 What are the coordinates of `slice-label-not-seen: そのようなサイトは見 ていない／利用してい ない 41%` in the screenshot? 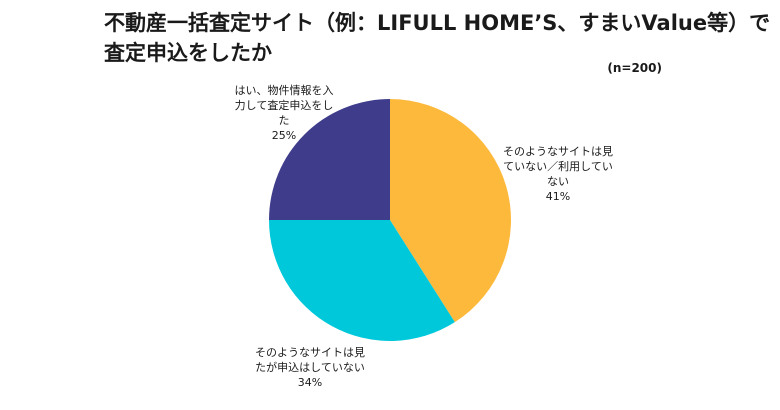 It's located at (558, 174).